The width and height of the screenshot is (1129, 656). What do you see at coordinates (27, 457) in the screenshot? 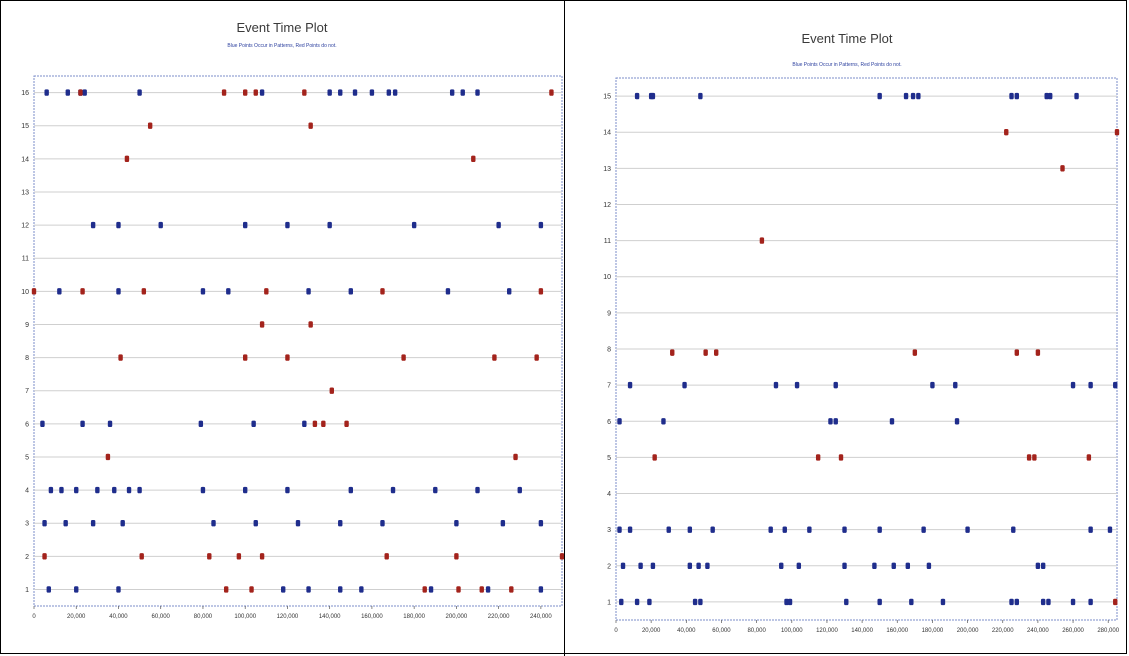
I see `y-tick-label: 5` at bounding box center [27, 457].